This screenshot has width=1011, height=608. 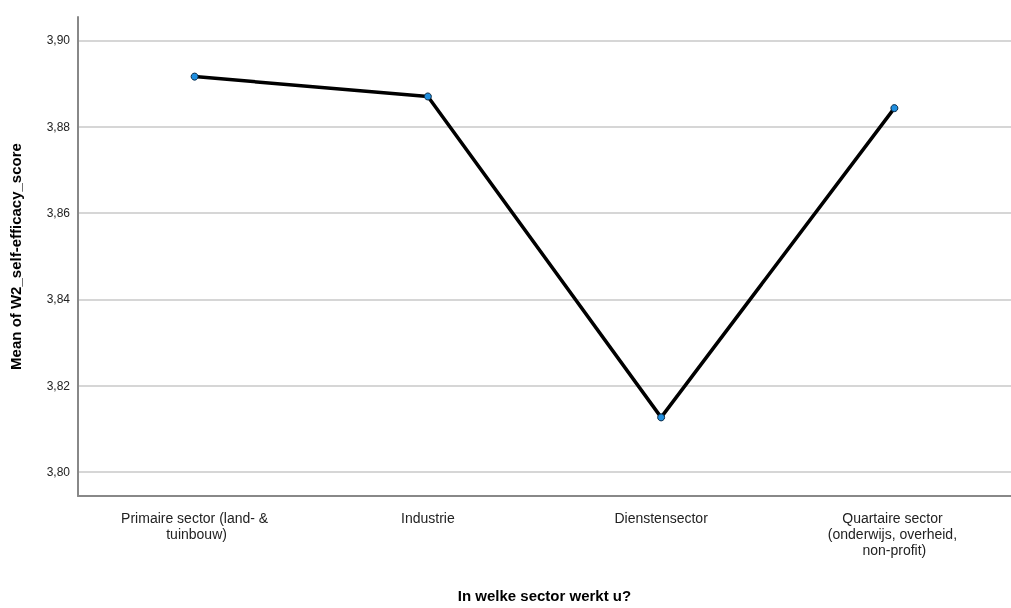 What do you see at coordinates (58, 385) in the screenshot?
I see `y-tick-label: 3,82` at bounding box center [58, 385].